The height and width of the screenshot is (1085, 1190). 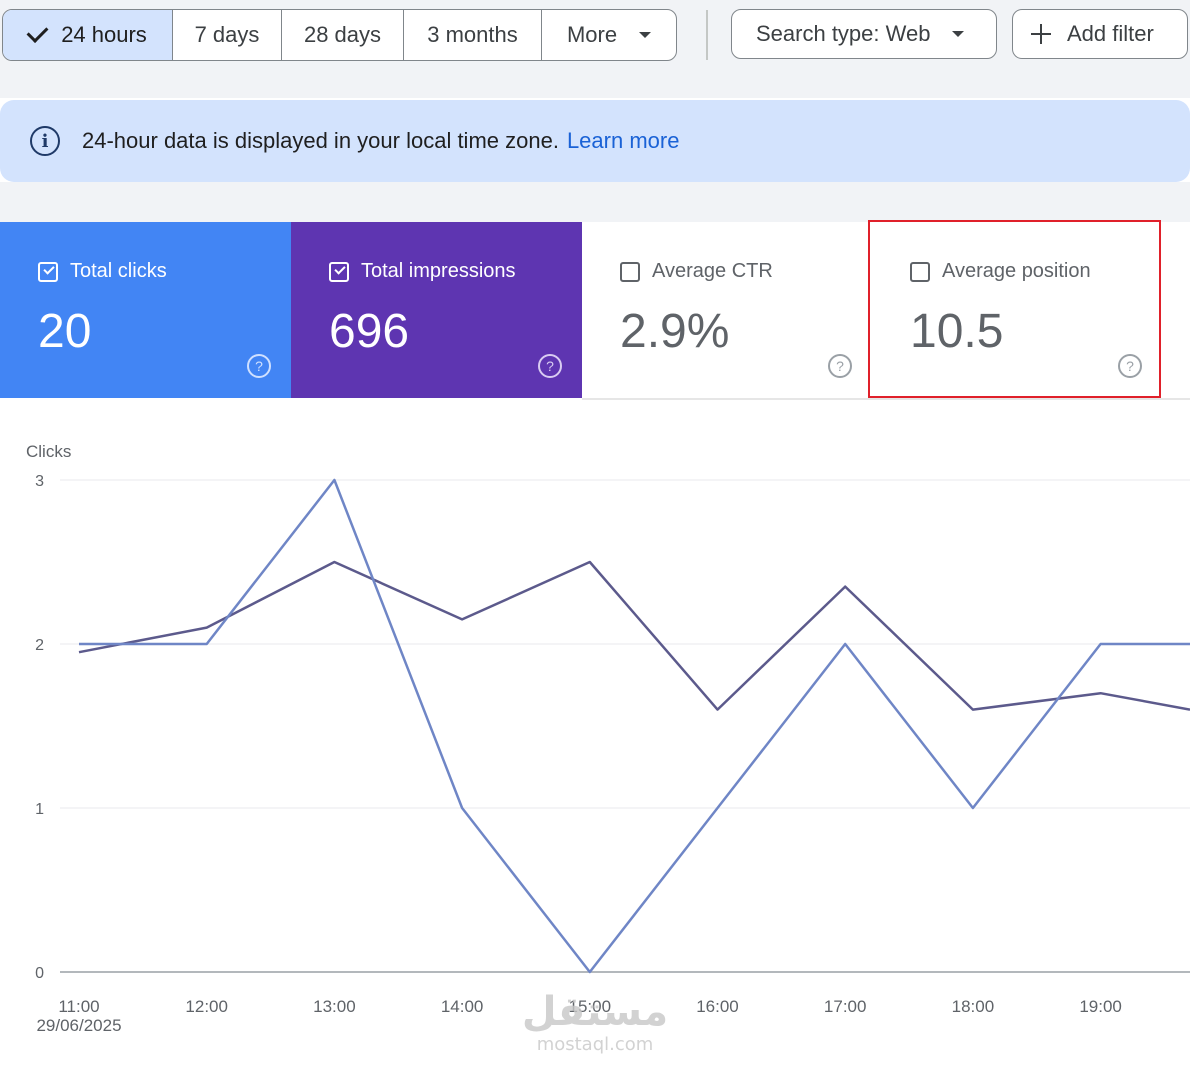 I want to click on plus-icon, so click(x=1041, y=34).